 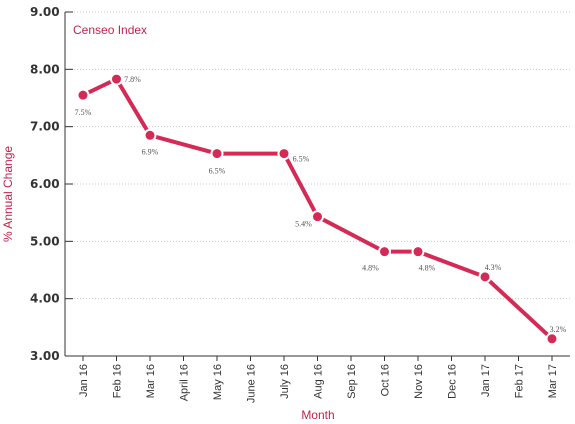 What do you see at coordinates (218, 382) in the screenshot?
I see `x-tick-label: May 16` at bounding box center [218, 382].